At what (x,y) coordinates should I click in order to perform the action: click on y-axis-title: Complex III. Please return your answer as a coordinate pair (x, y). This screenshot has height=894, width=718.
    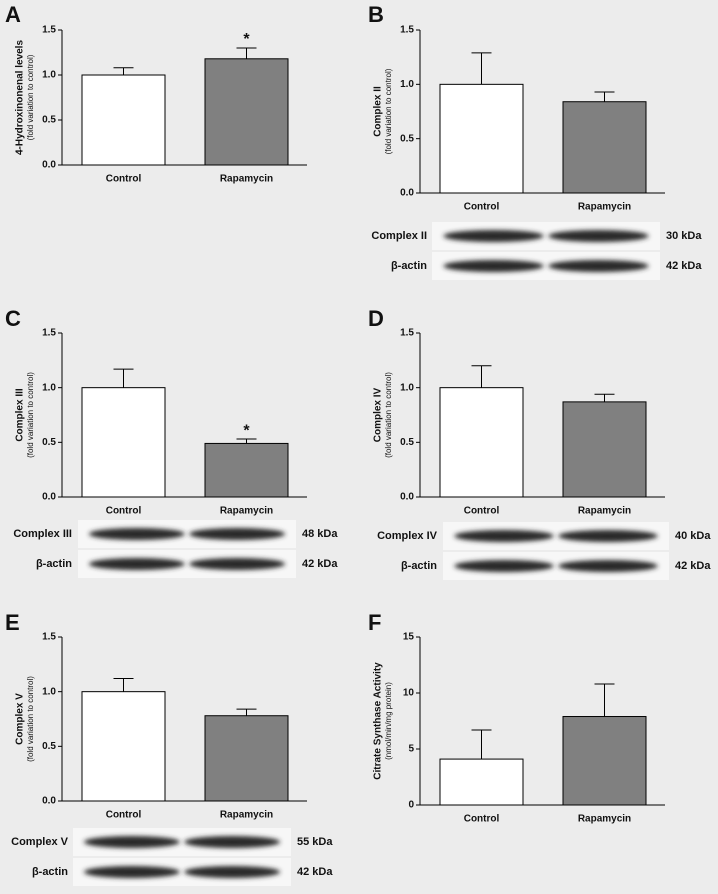
    Looking at the image, I should click on (20, 415).